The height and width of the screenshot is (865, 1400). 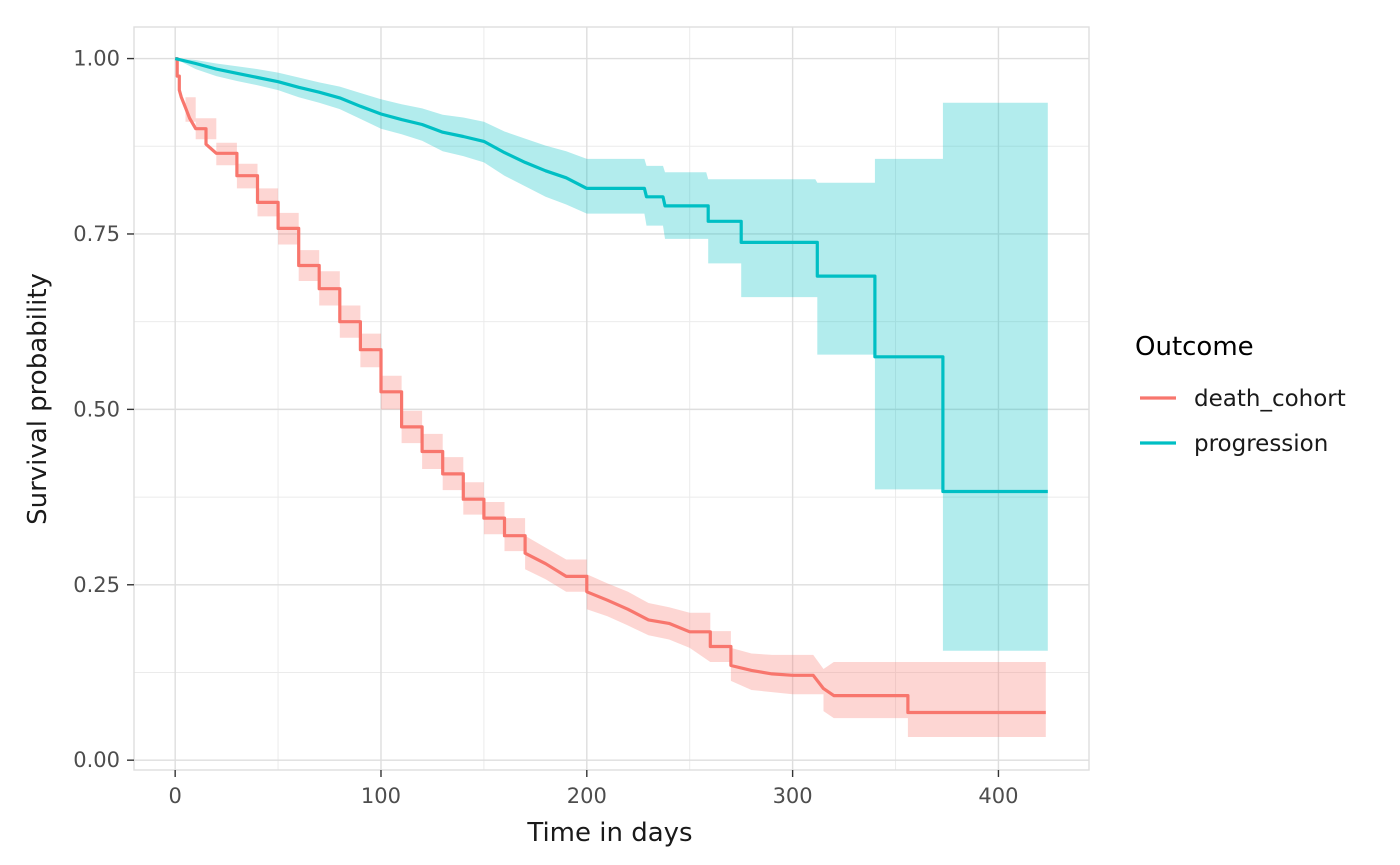 What do you see at coordinates (96, 585) in the screenshot?
I see `y-tick-label: 0.25` at bounding box center [96, 585].